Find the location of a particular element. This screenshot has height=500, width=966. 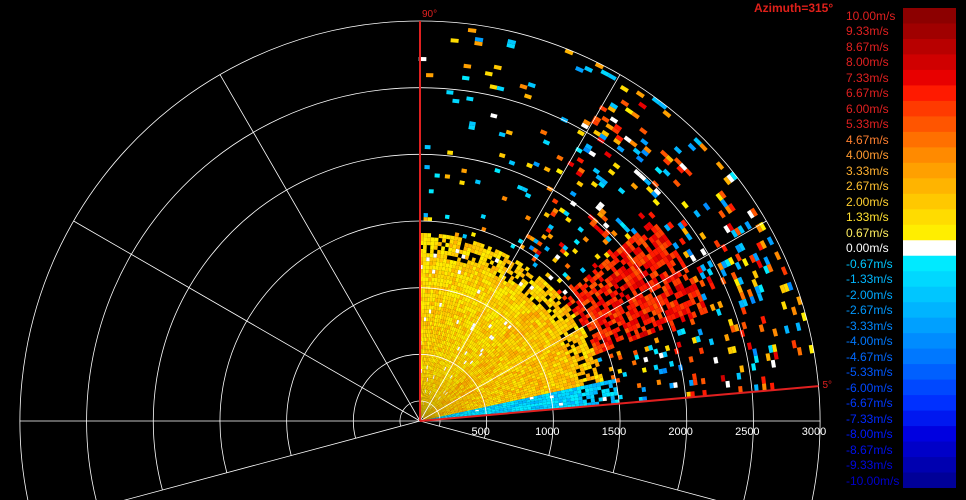

colorbar-label: 2.00m/s is located at coordinates (867, 201).